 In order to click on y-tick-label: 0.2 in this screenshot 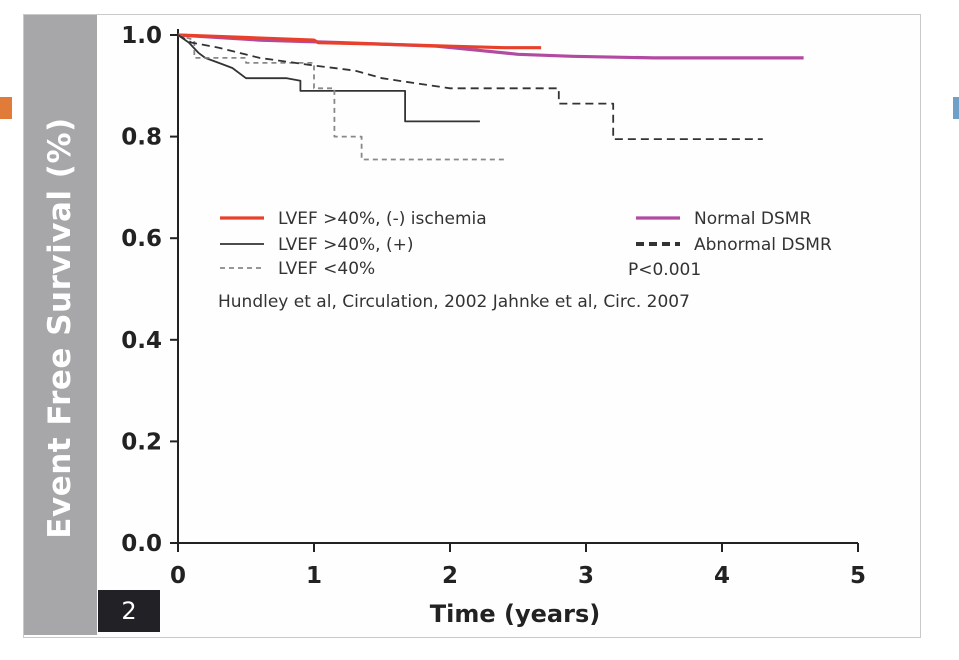, I will do `click(141, 442)`.